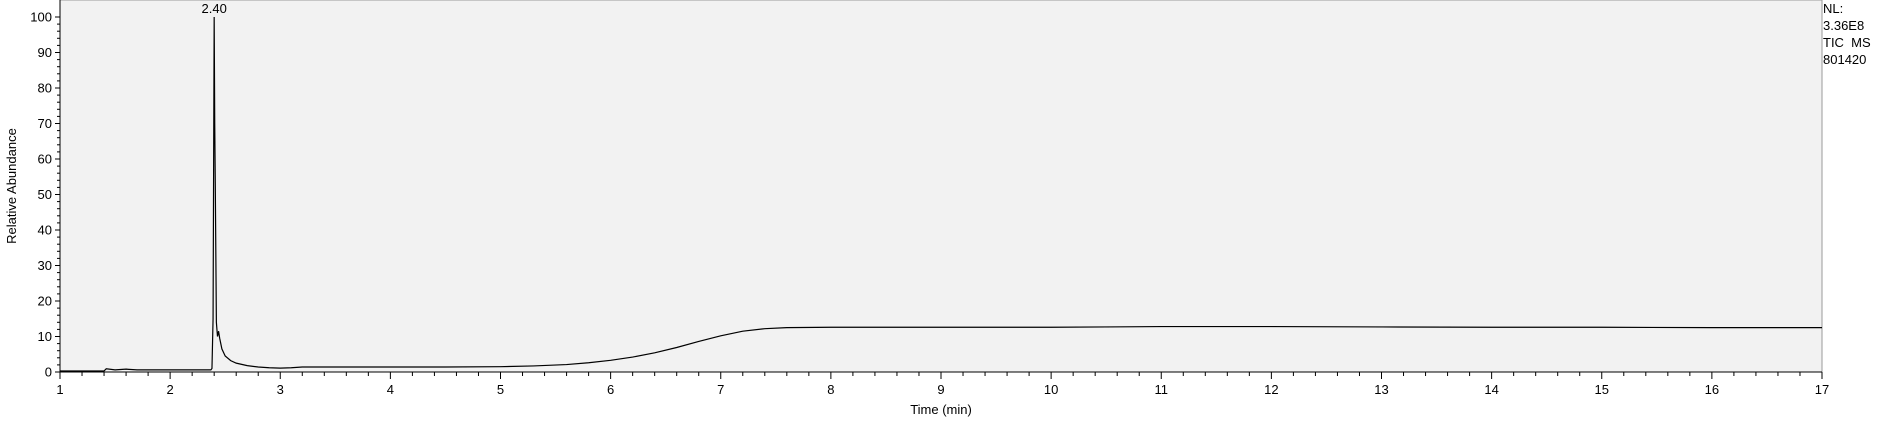 The height and width of the screenshot is (422, 1886). Describe the element at coordinates (720, 389) in the screenshot. I see `x-tick-label: 7` at that location.